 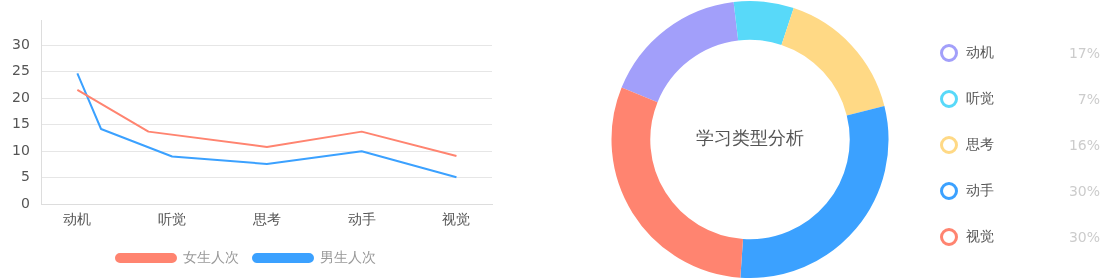 What do you see at coordinates (20, 123) in the screenshot?
I see `y-tick-label: 15` at bounding box center [20, 123].